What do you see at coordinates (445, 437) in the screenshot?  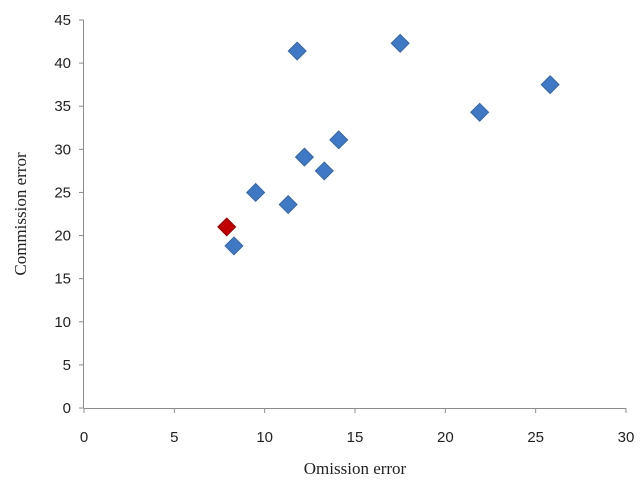 I see `x-tick-label: 20` at bounding box center [445, 437].